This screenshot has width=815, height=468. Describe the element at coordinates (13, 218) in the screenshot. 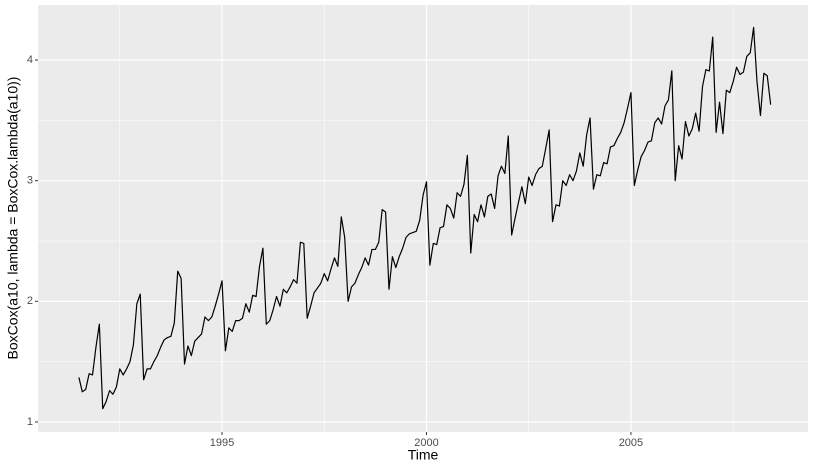

I see `y-axis-title: BoxCox(a10, lambda = BoxCox.lambda(a10))` at that location.